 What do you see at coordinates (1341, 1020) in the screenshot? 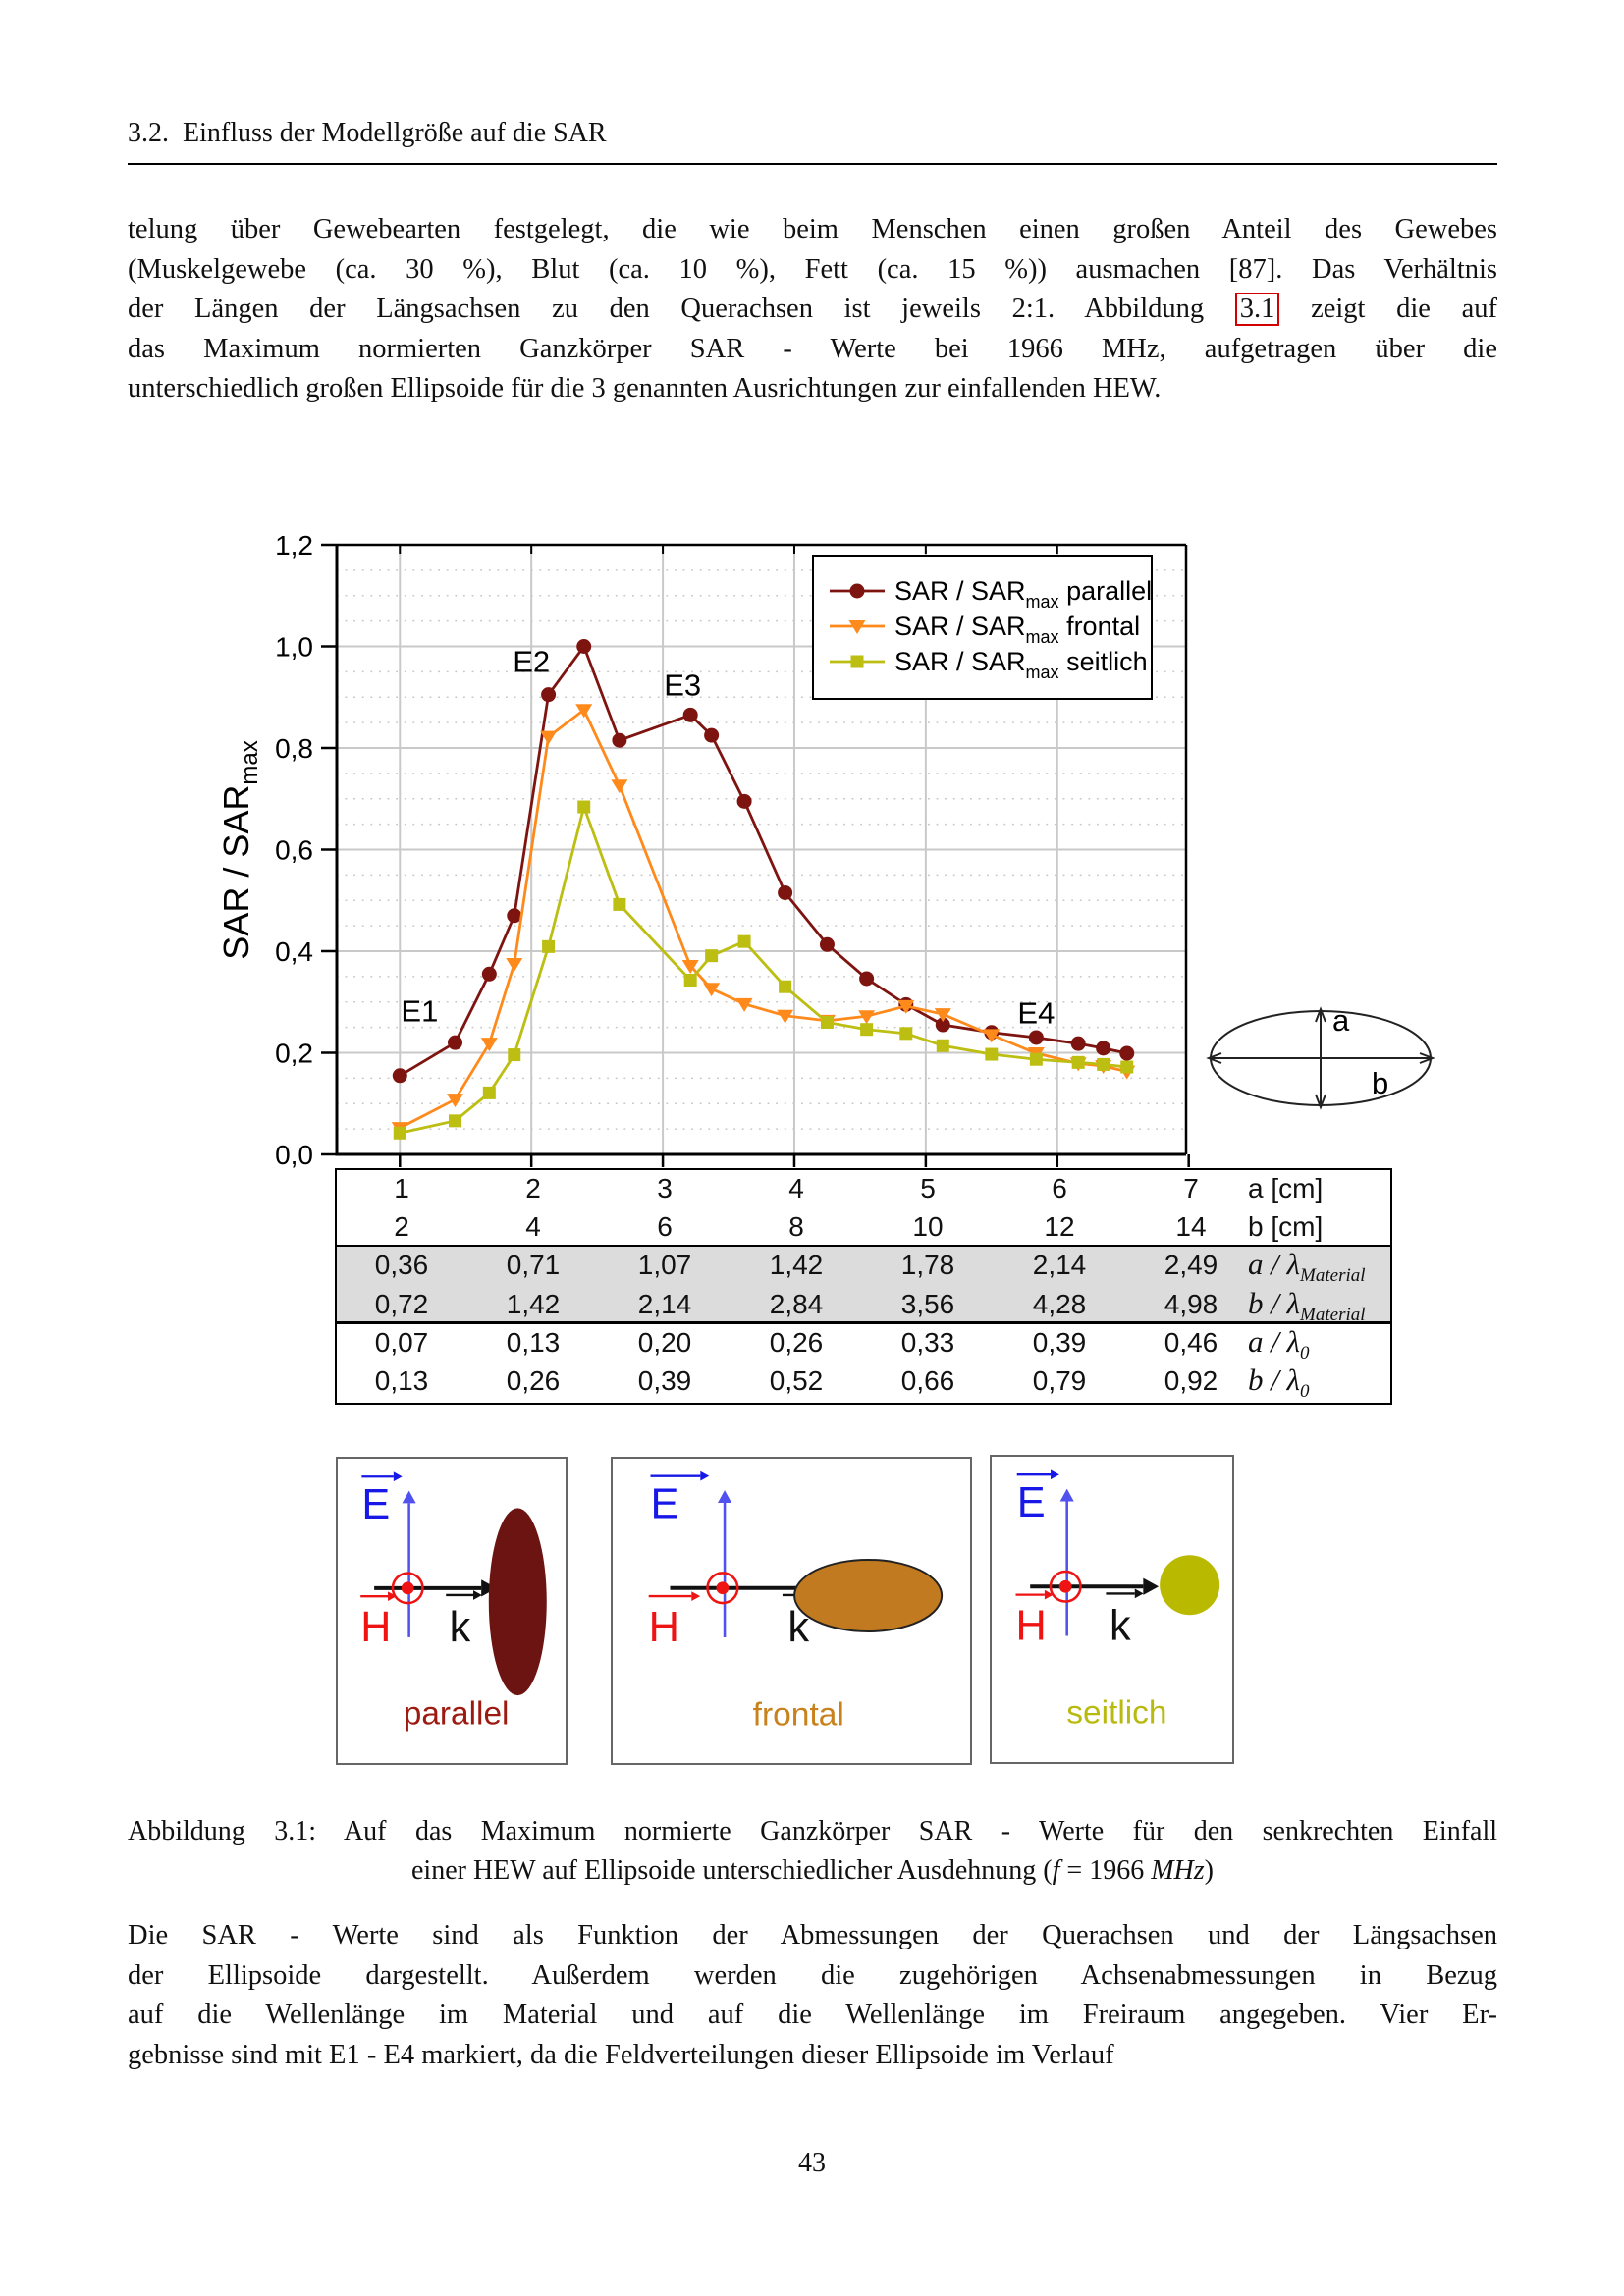
I see `a-axis-label: a` at bounding box center [1341, 1020].